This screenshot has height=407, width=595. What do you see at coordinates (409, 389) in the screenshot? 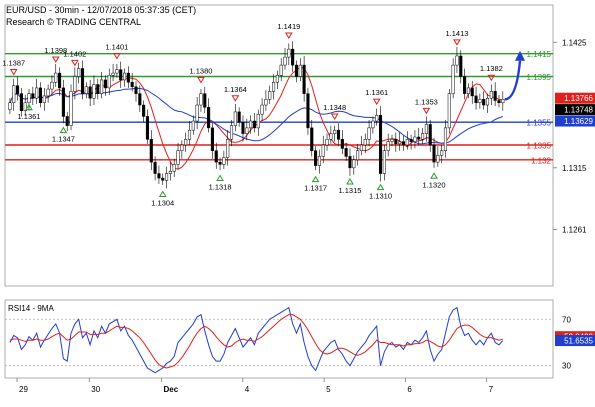
I see `time-tick-label: 6` at bounding box center [409, 389].